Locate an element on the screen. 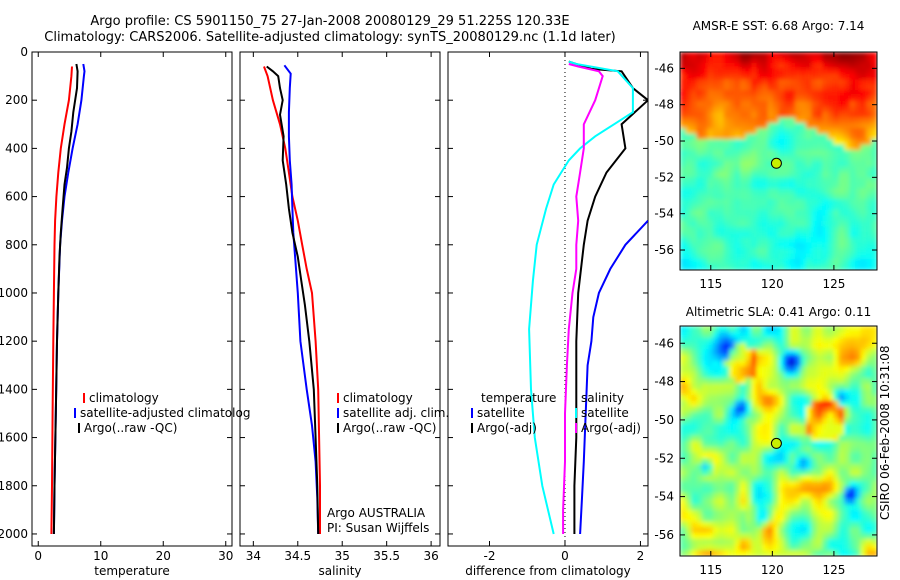 This screenshot has height=580, width=900. argo-position-marker is located at coordinates (776, 443).